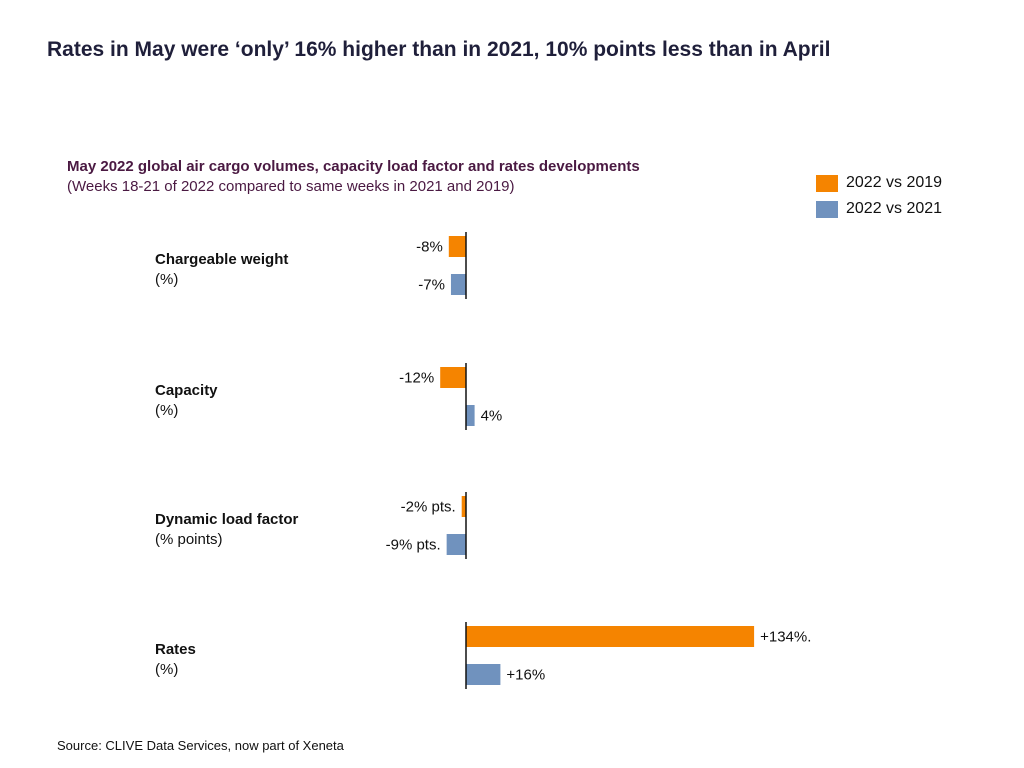  Describe the element at coordinates (221, 259) in the screenshot. I see `category-label: Chargeable weight` at that location.